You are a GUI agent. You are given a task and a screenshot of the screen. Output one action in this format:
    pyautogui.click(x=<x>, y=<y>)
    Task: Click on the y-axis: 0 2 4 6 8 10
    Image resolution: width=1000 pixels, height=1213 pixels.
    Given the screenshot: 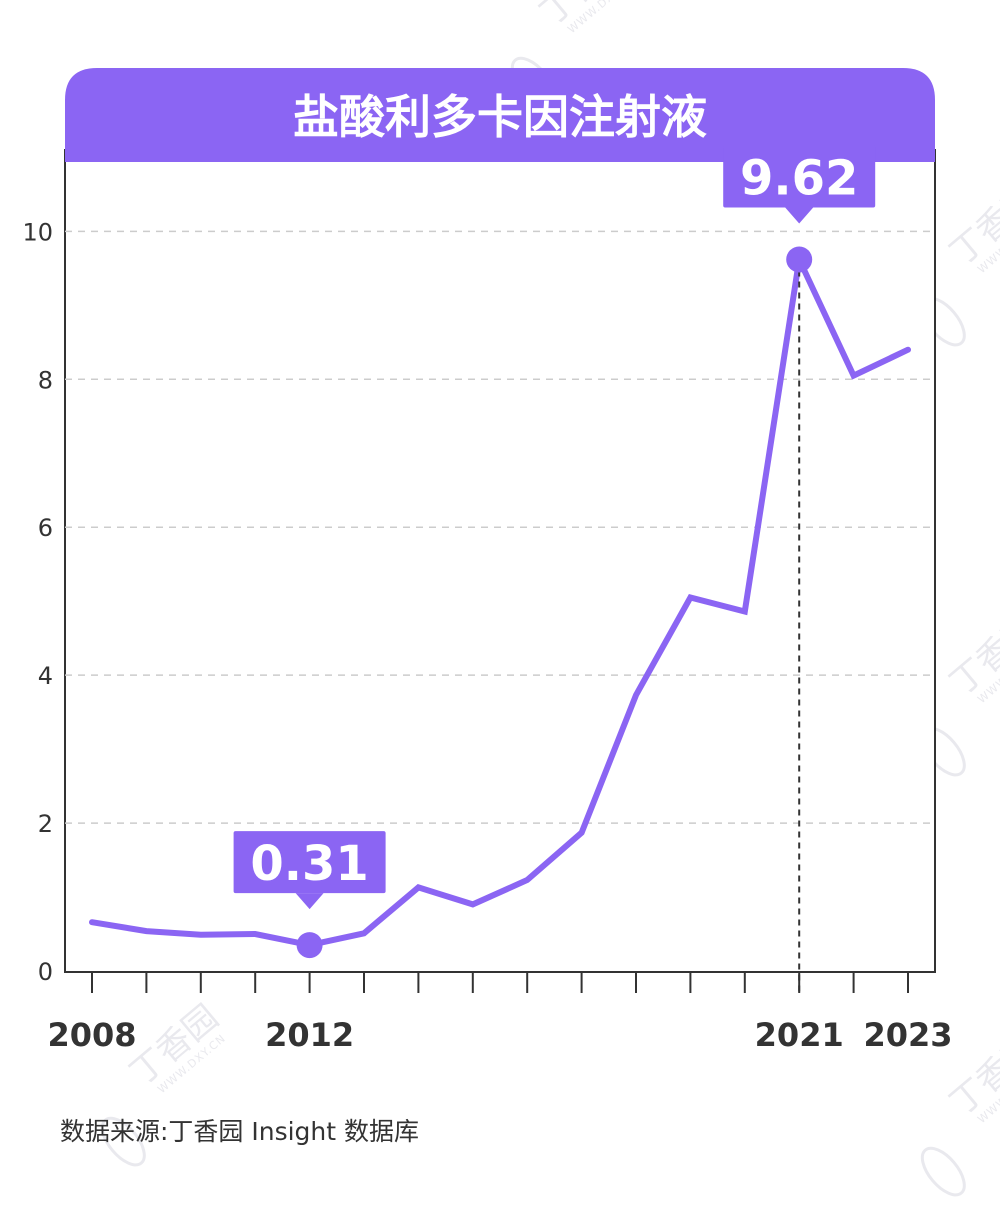 What is the action you would take?
    pyautogui.click(x=37, y=602)
    